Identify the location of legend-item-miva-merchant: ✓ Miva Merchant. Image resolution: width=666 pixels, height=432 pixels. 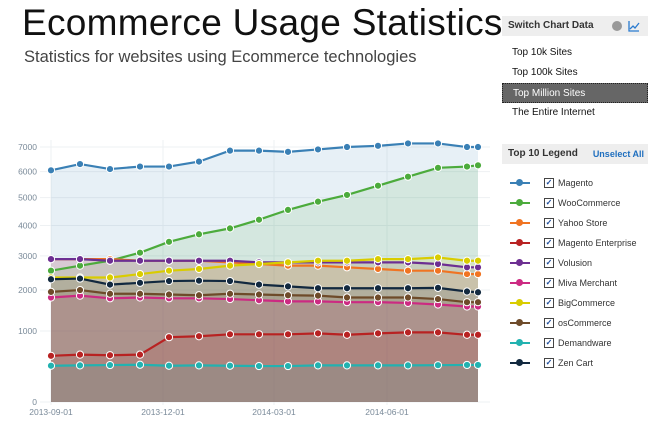
(575, 283).